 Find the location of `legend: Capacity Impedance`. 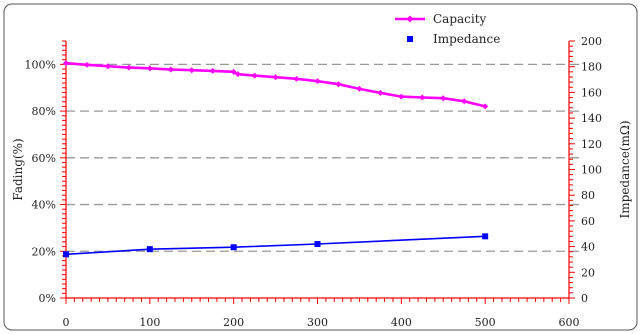

legend: Capacity Impedance is located at coordinates (447, 29).